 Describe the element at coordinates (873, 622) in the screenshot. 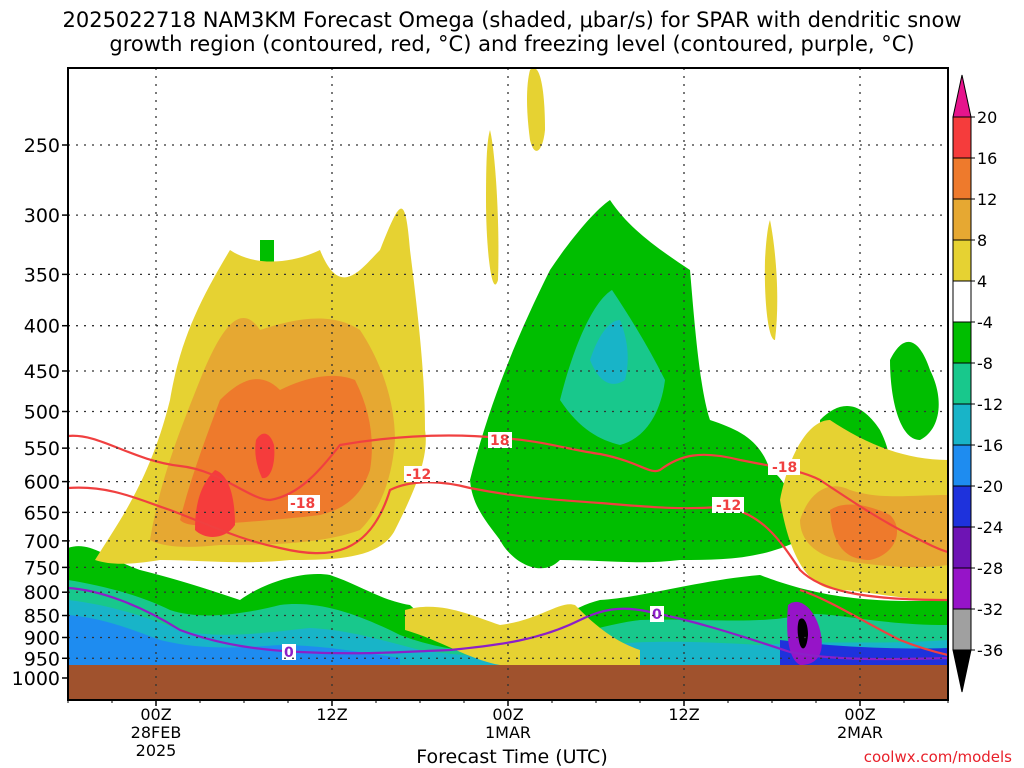

I see `contour-minus18-lower` at that location.